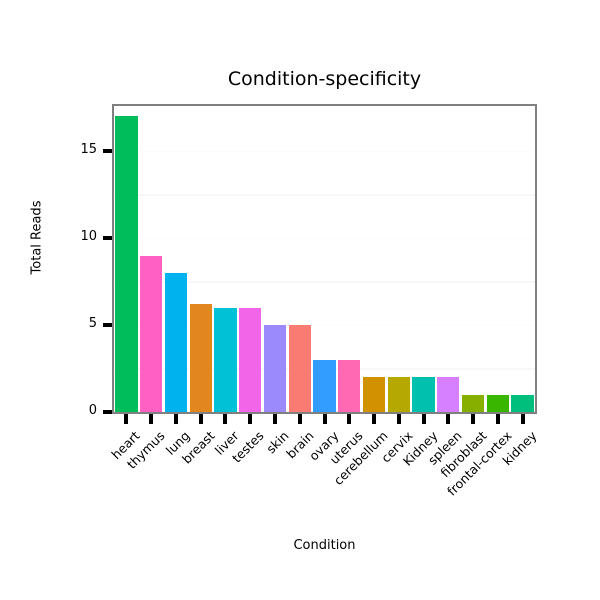 The image size is (600, 600). What do you see at coordinates (324, 79) in the screenshot?
I see `chart-title: Condition-specificity` at bounding box center [324, 79].